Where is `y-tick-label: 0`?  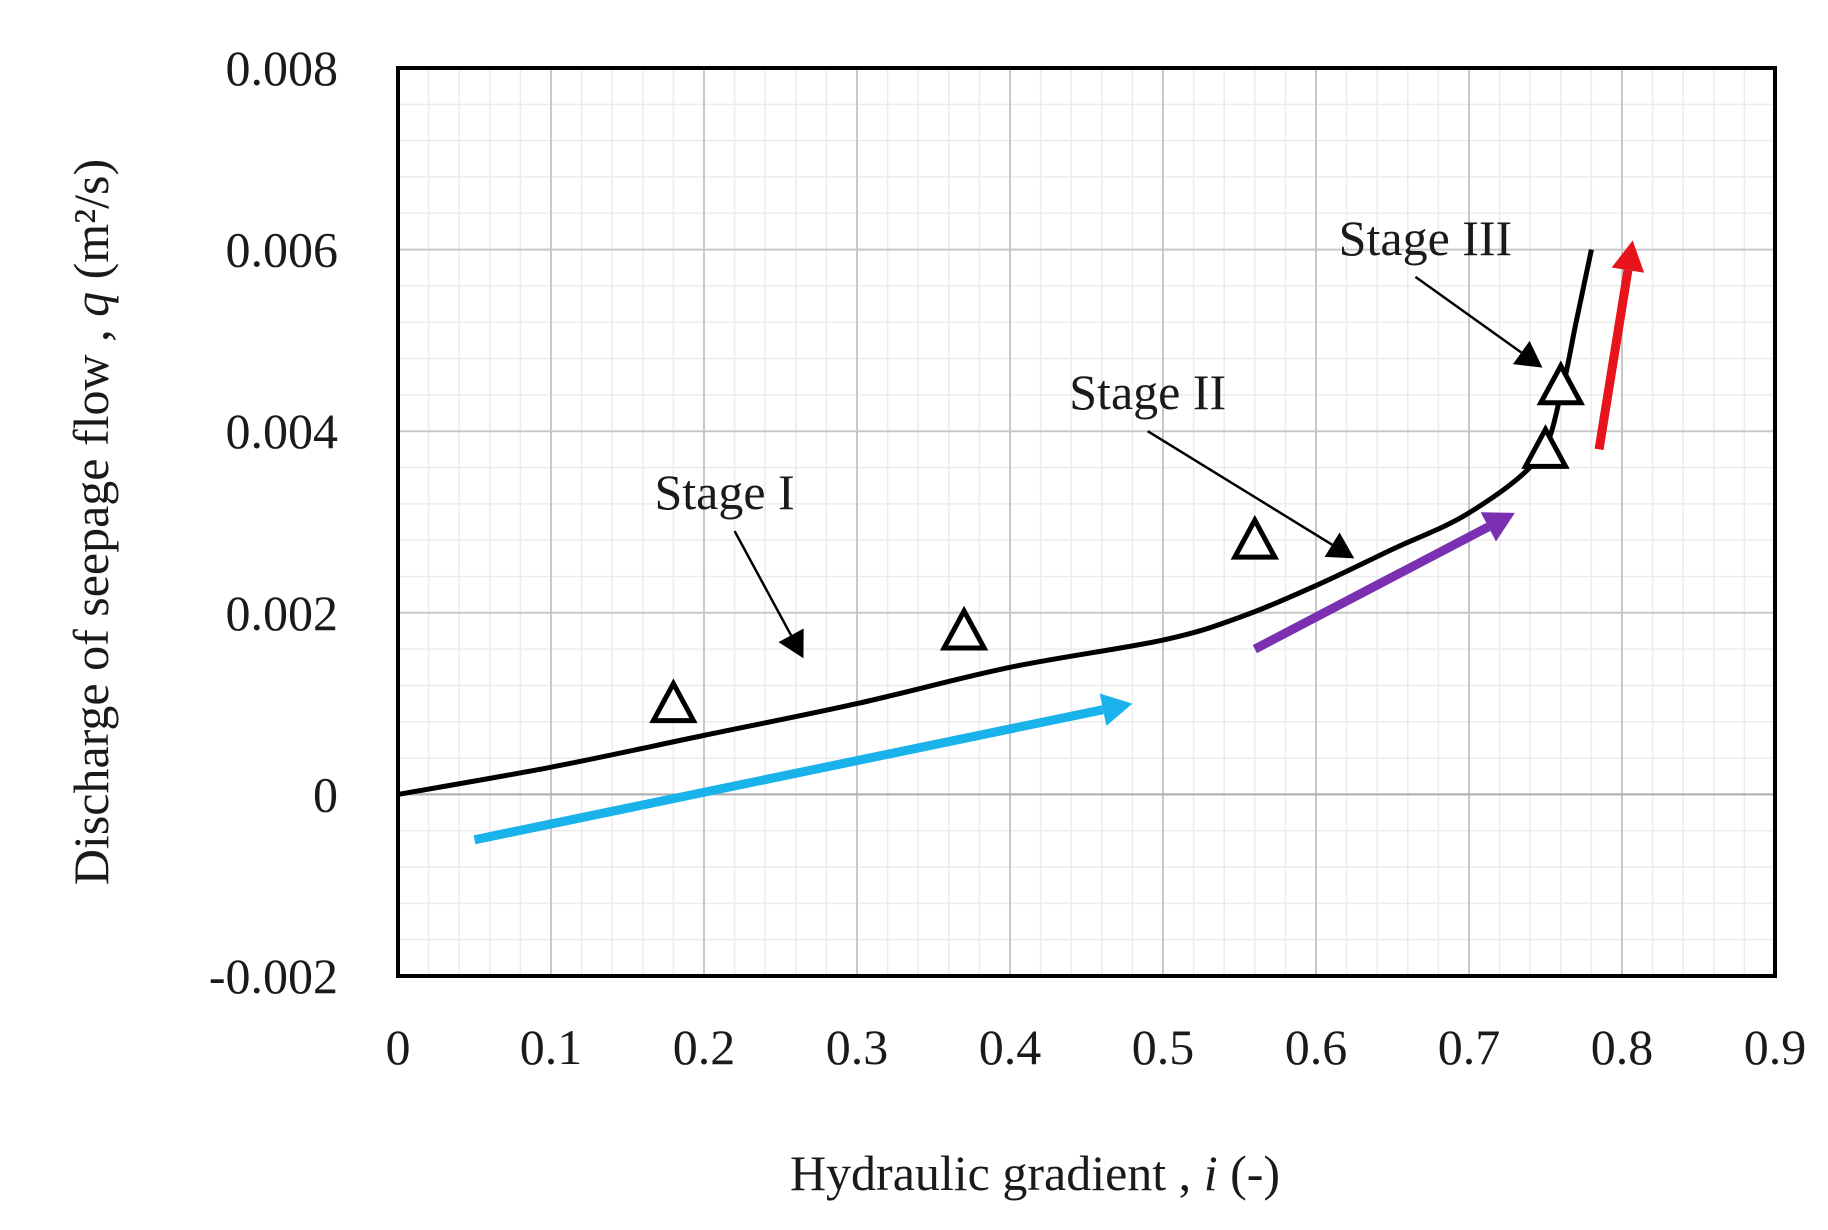 y-tick-label: 0 is located at coordinates (325, 794).